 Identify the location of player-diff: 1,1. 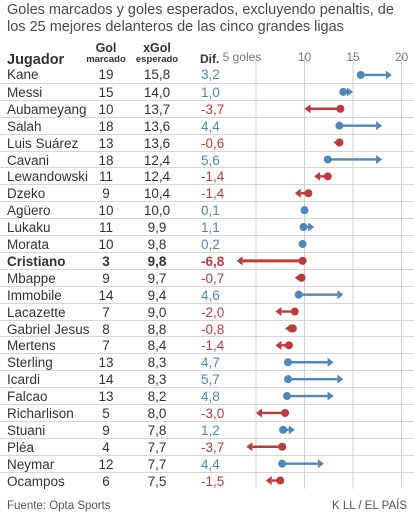
(210, 228).